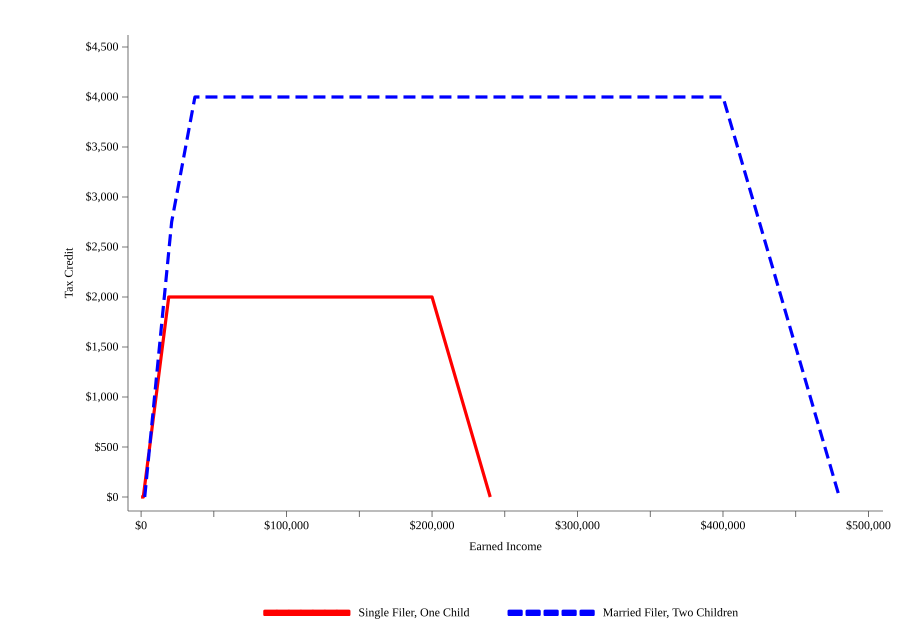 This screenshot has width=903, height=624. What do you see at coordinates (723, 526) in the screenshot?
I see `x-tick-label: $400,000` at bounding box center [723, 526].